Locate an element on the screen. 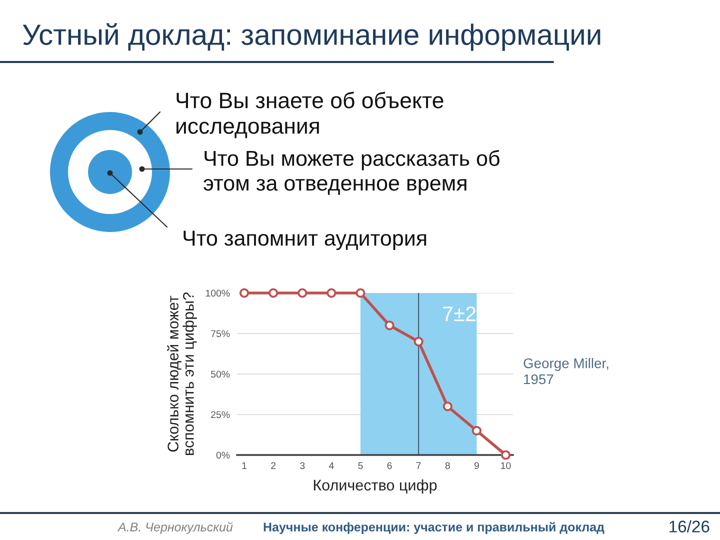  y-tick-label: 25% is located at coordinates (220, 414).